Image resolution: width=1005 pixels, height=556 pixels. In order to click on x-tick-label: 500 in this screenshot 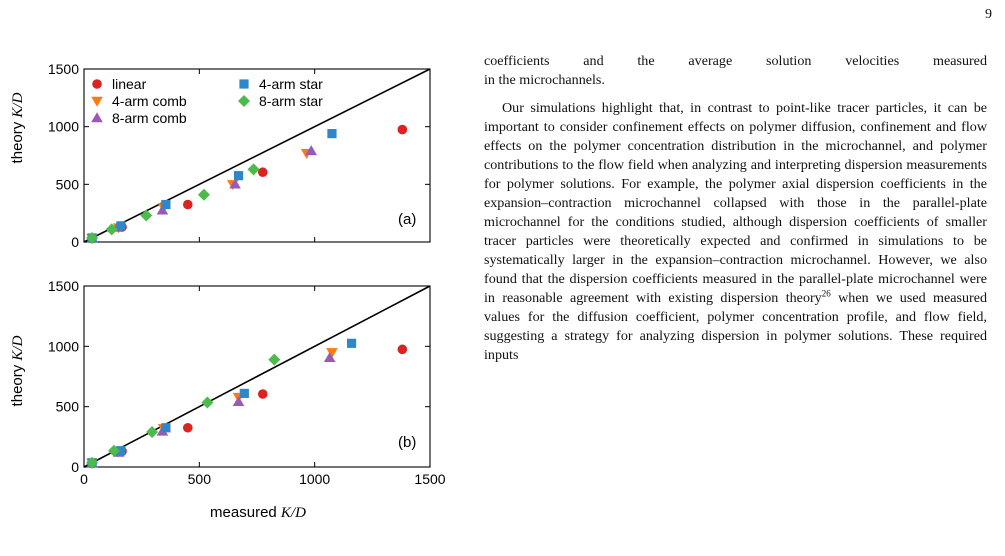, I will do `click(200, 479)`.